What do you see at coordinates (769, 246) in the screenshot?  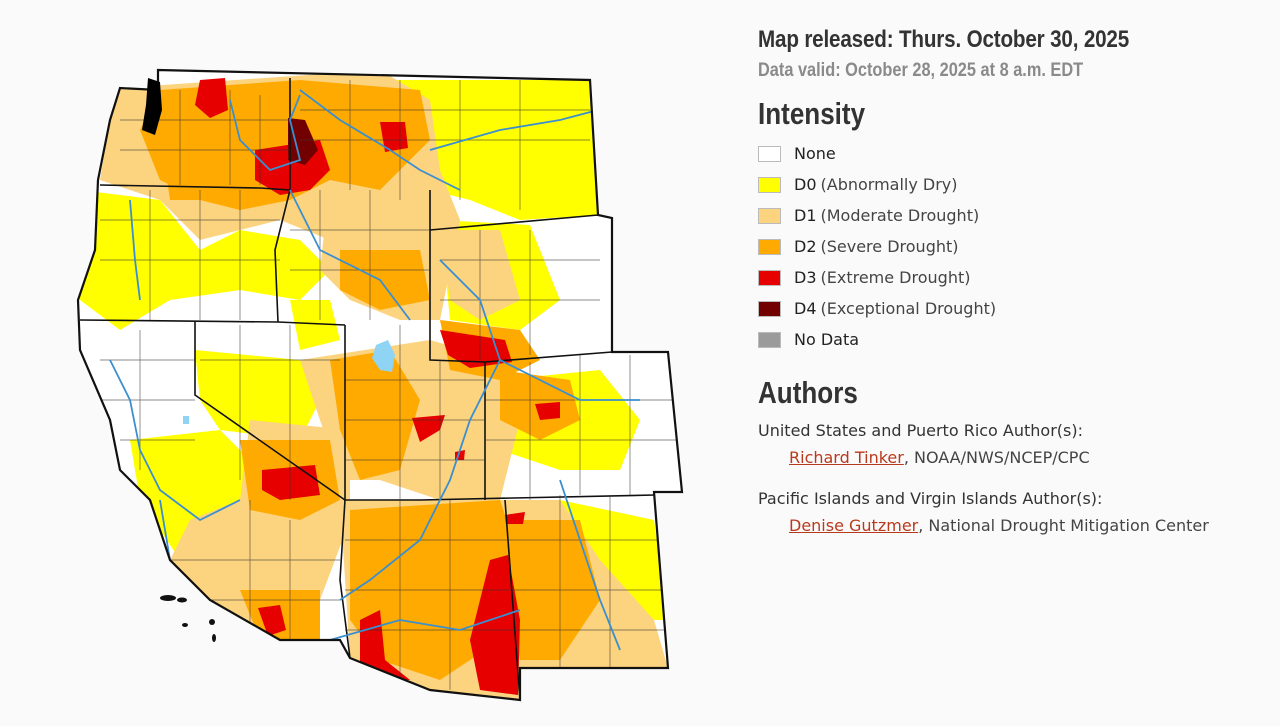 I see `swatch-d2` at bounding box center [769, 246].